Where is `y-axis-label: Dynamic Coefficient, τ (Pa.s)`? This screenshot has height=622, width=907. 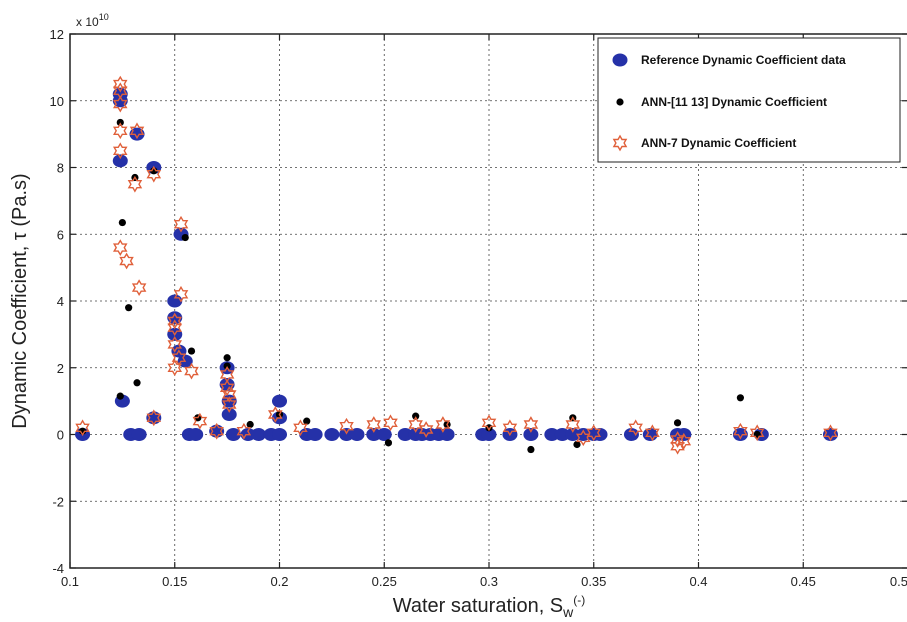
y-axis-label: Dynamic Coefficient, τ (Pa.s) is located at coordinates (20, 300).